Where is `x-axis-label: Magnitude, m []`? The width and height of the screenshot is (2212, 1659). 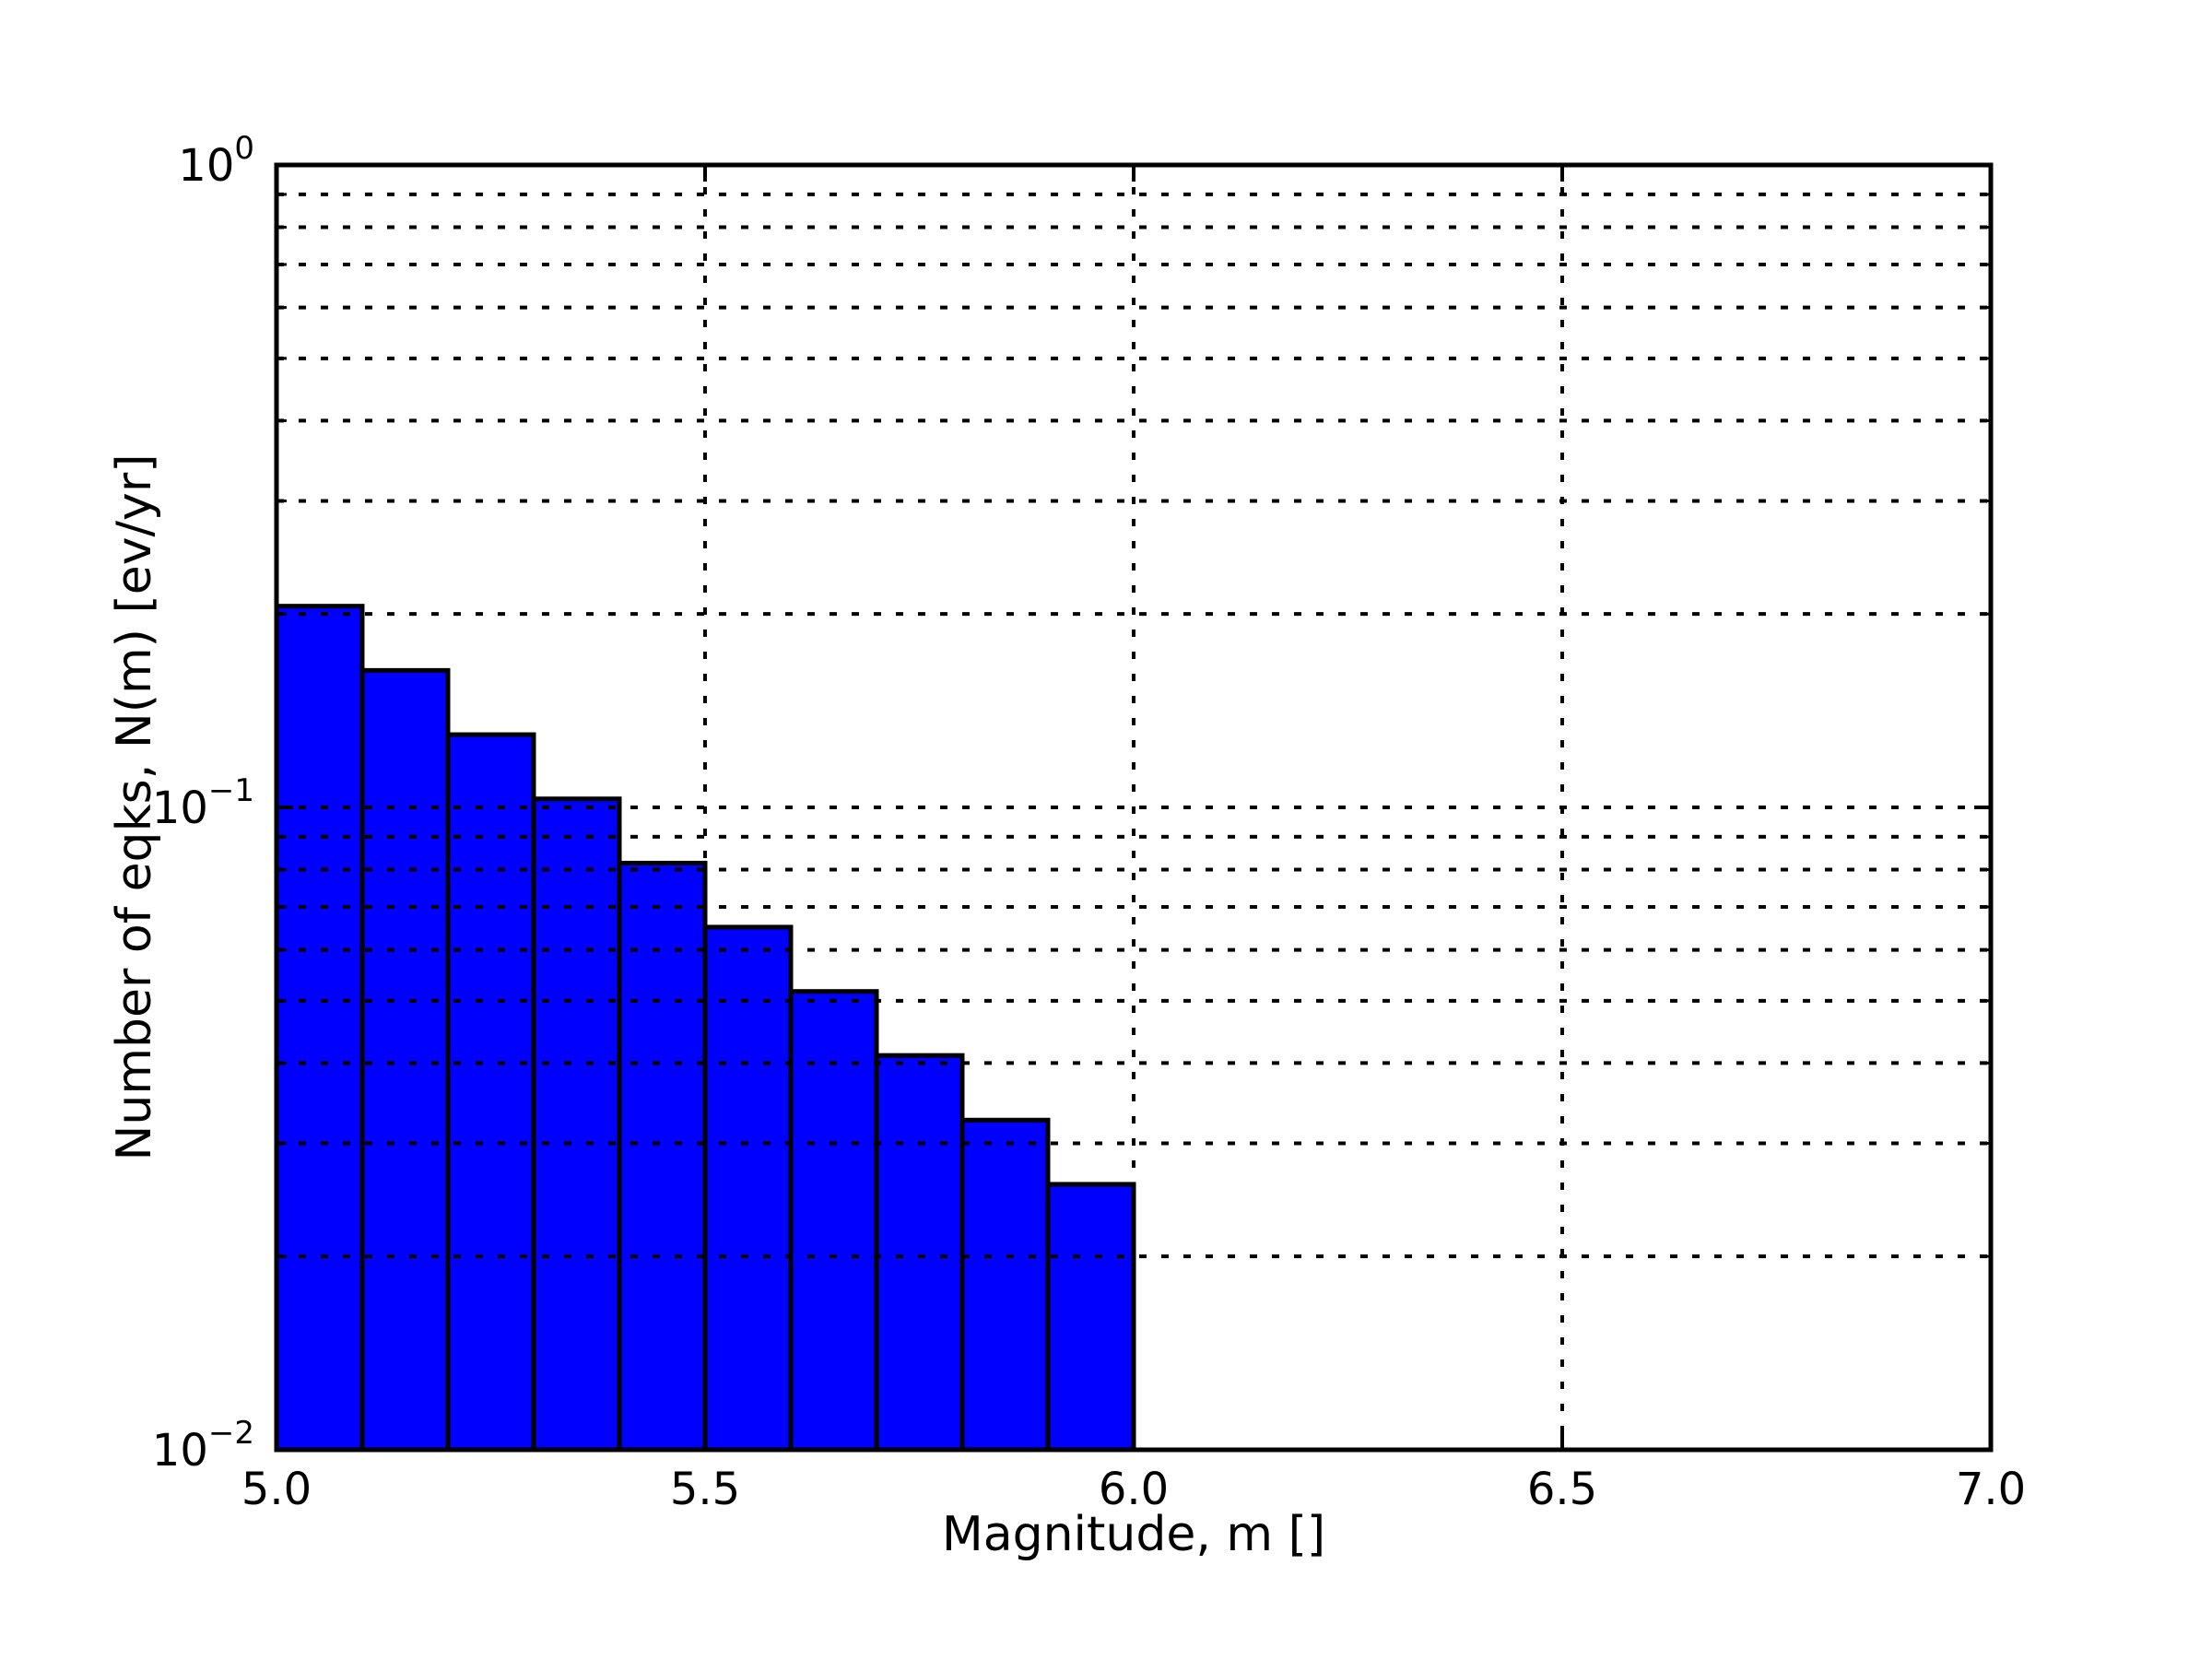
x-axis-label: Magnitude, m [] is located at coordinates (1133, 1534).